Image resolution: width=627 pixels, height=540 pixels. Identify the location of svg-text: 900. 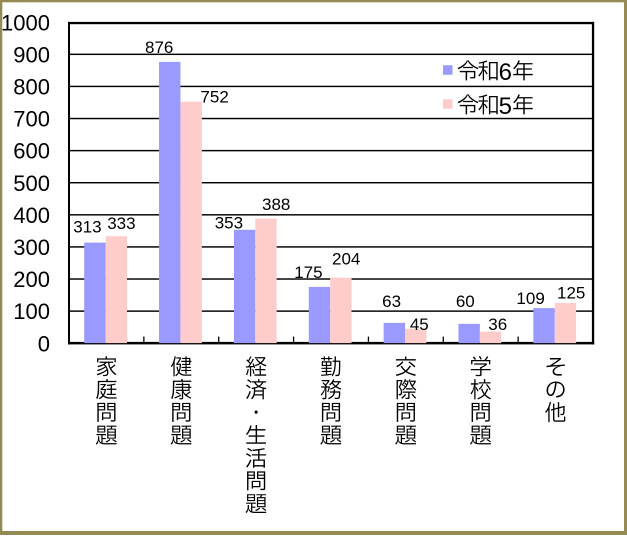
(31, 54).